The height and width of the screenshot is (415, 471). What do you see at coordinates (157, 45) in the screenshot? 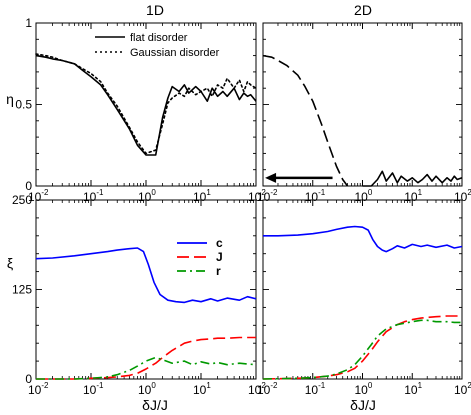
I see `legend-top: flat disorder Gaussian disorder` at bounding box center [157, 45].